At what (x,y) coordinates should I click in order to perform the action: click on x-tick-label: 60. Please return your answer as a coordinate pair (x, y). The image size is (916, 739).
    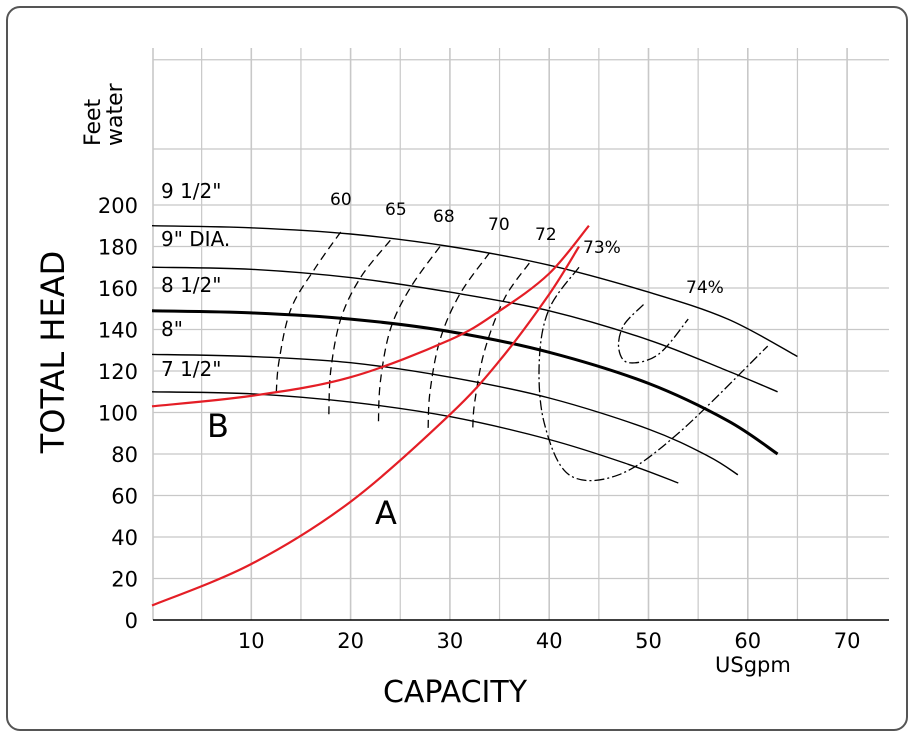
    Looking at the image, I should click on (747, 641).